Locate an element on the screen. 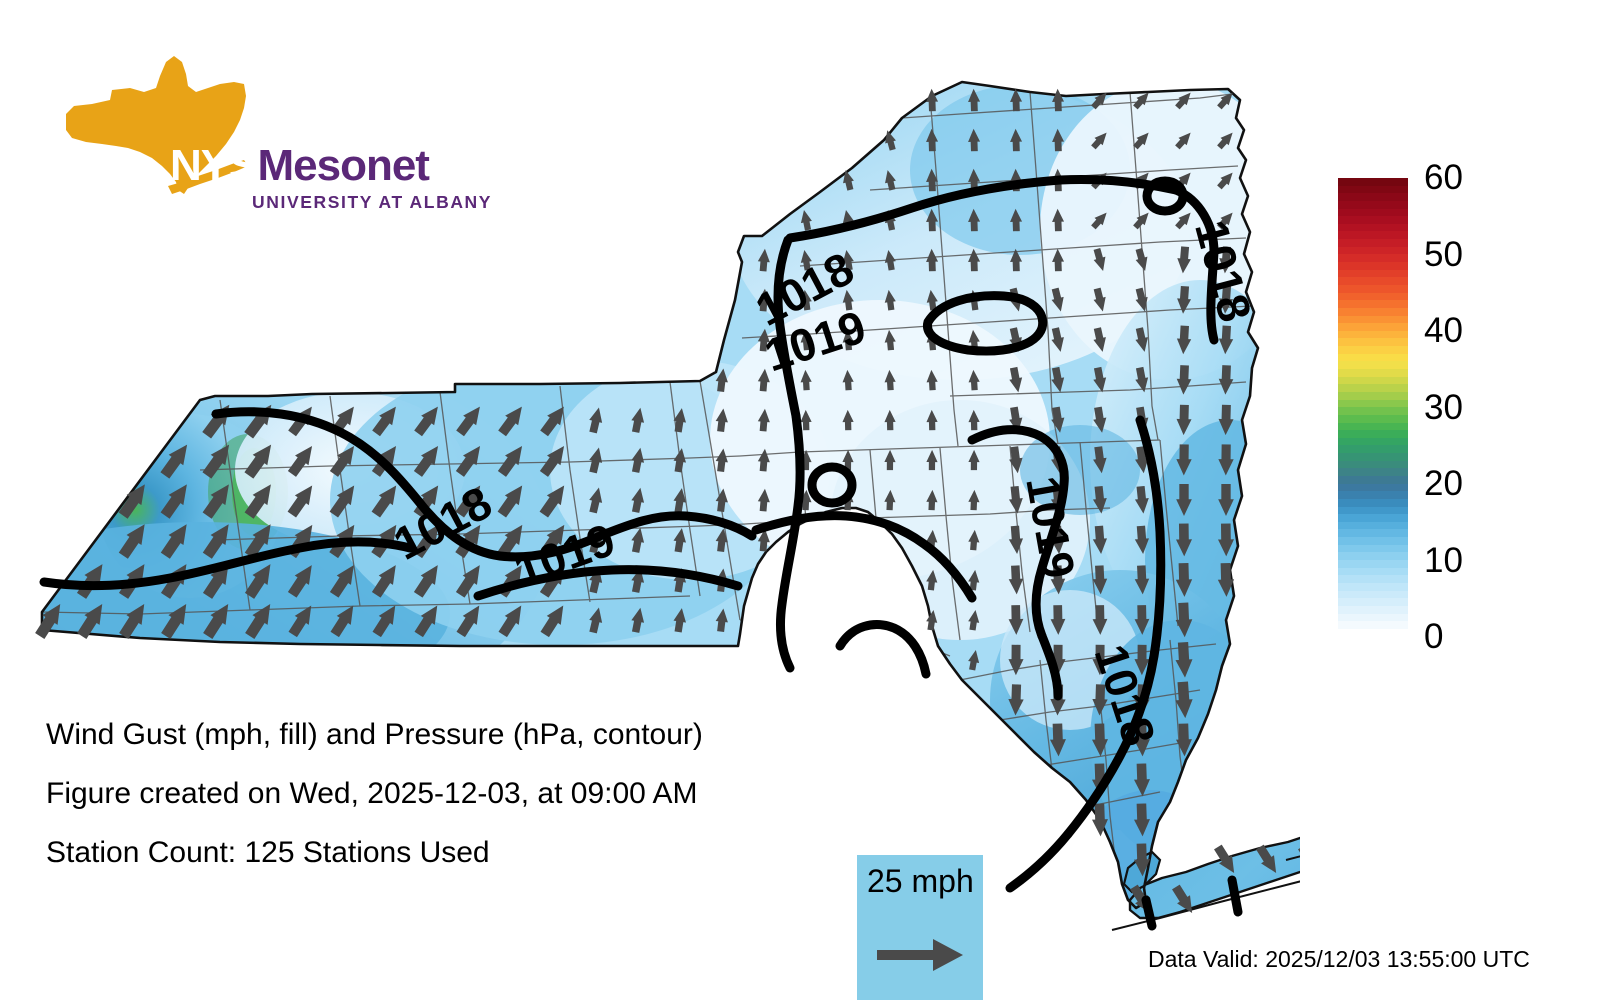 The image size is (1600, 1000). logo-subtitle: UNIVERSITY AT ALBANY is located at coordinates (372, 202).